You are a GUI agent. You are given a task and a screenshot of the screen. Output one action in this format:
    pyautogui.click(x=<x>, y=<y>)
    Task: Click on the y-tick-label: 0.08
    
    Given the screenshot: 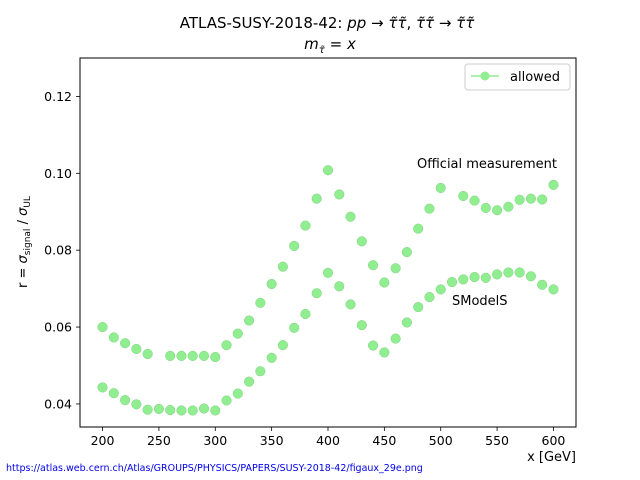 What is the action you would take?
    pyautogui.click(x=58, y=250)
    